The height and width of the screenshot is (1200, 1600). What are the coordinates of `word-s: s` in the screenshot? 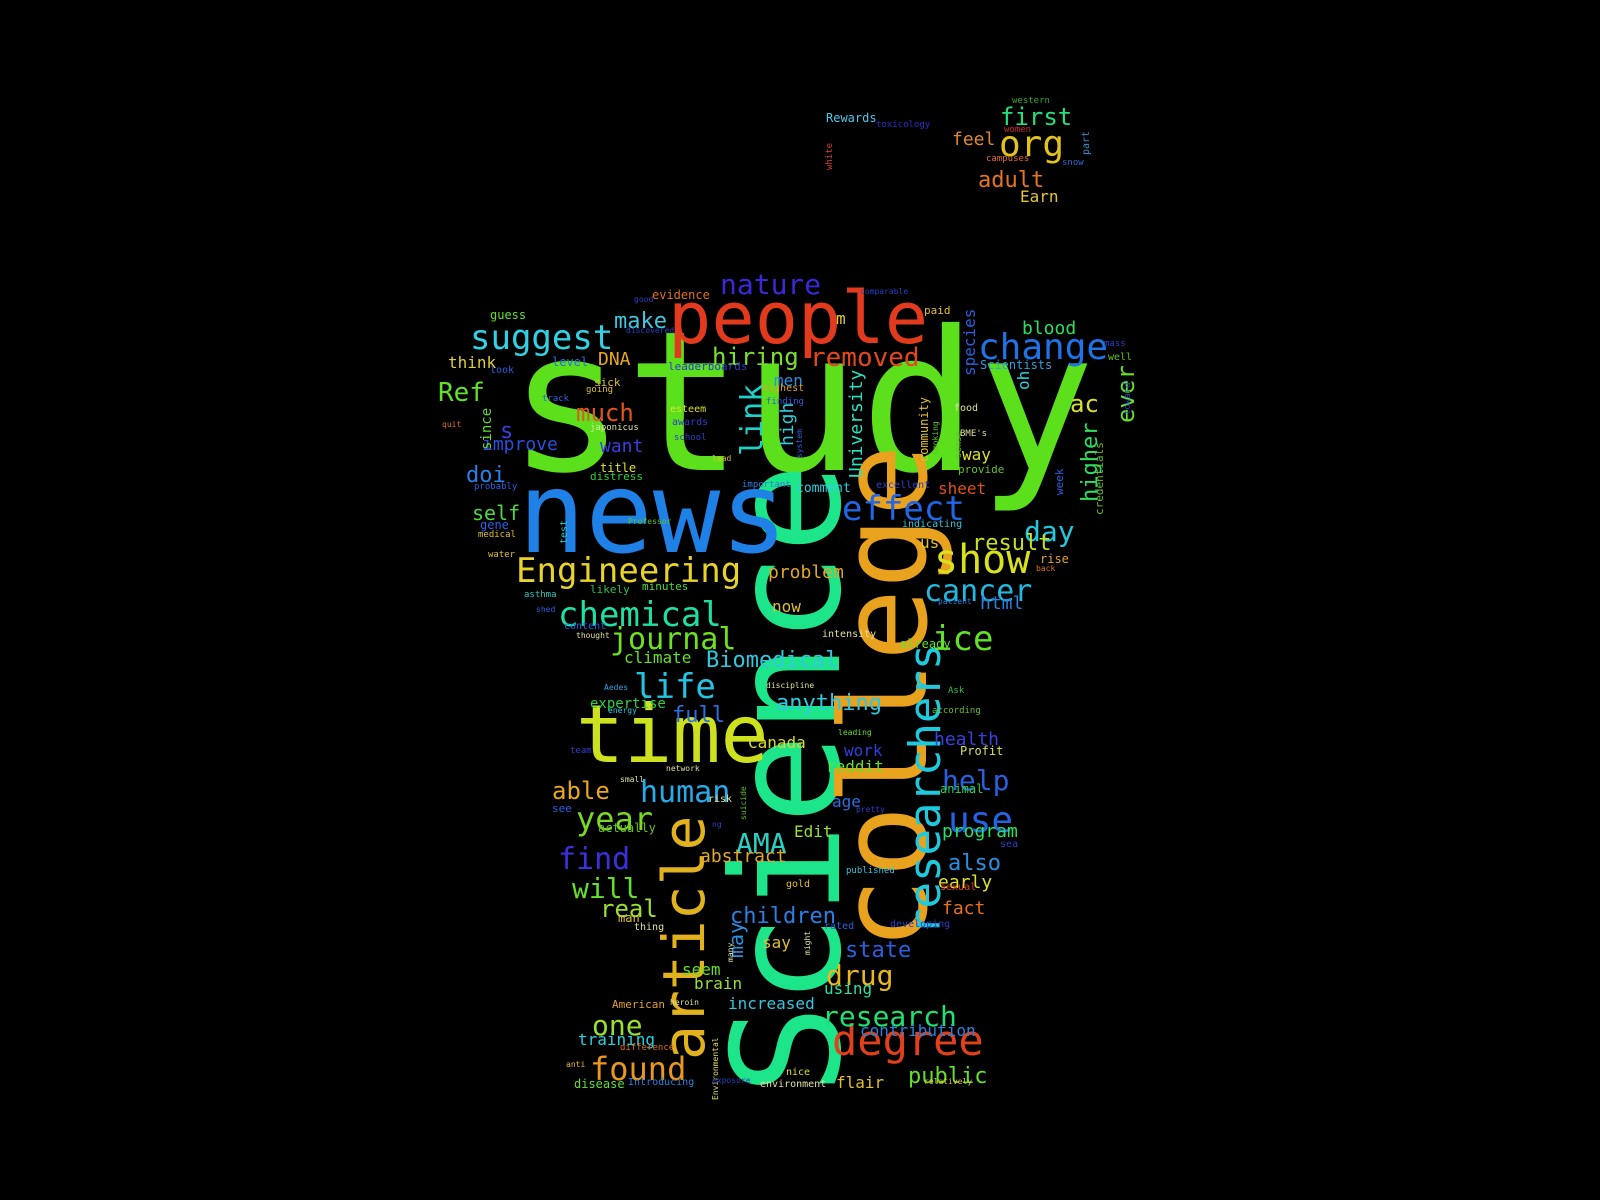 It's located at (507, 431).